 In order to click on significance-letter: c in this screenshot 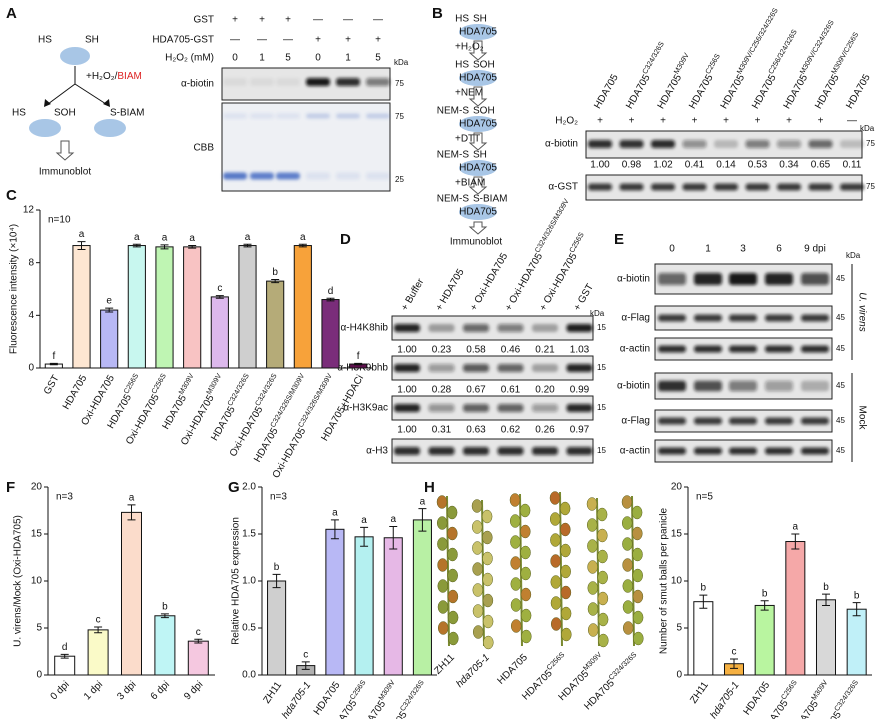, I will do `click(219, 288)`.